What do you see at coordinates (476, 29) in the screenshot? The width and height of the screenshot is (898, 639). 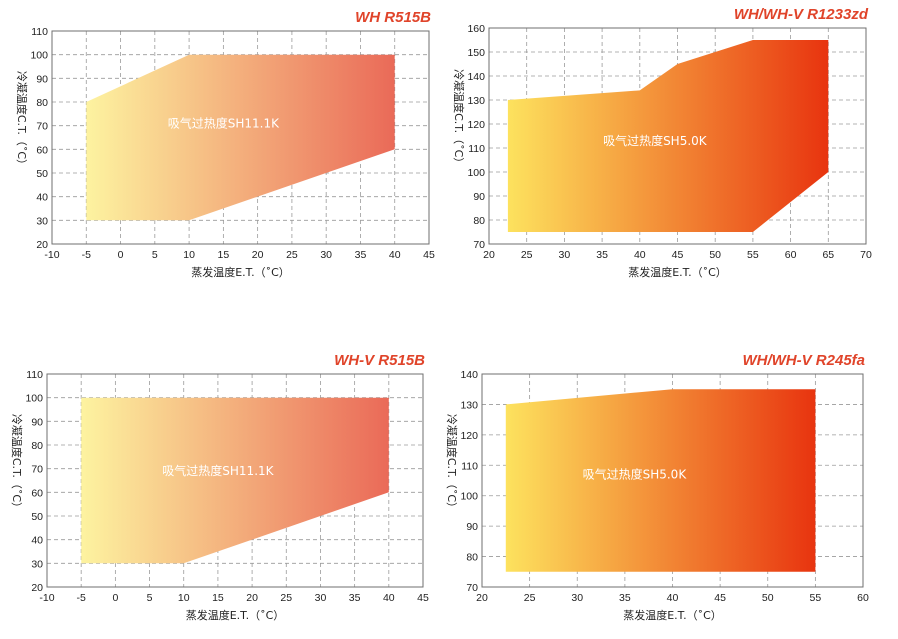 I see `y-tick-label: 160` at bounding box center [476, 29].